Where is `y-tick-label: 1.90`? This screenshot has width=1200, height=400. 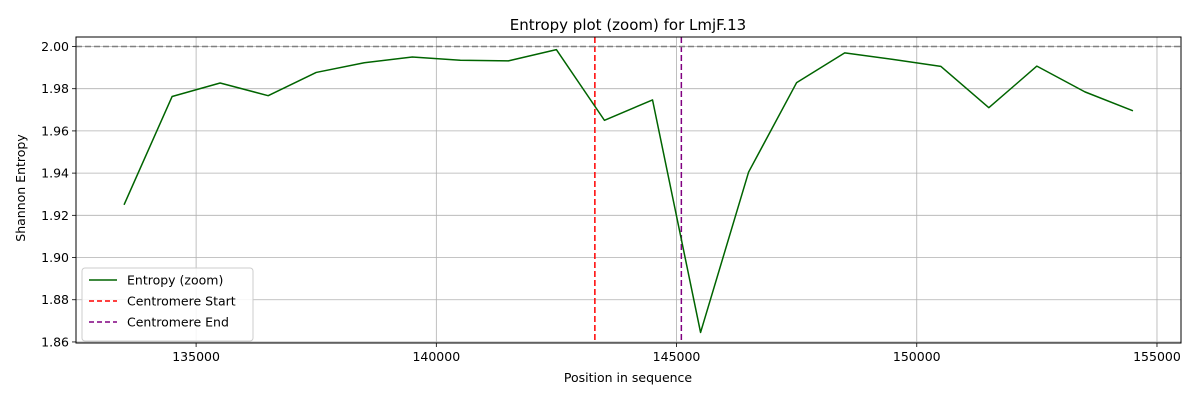
y-tick-label: 1.90 is located at coordinates (55, 257).